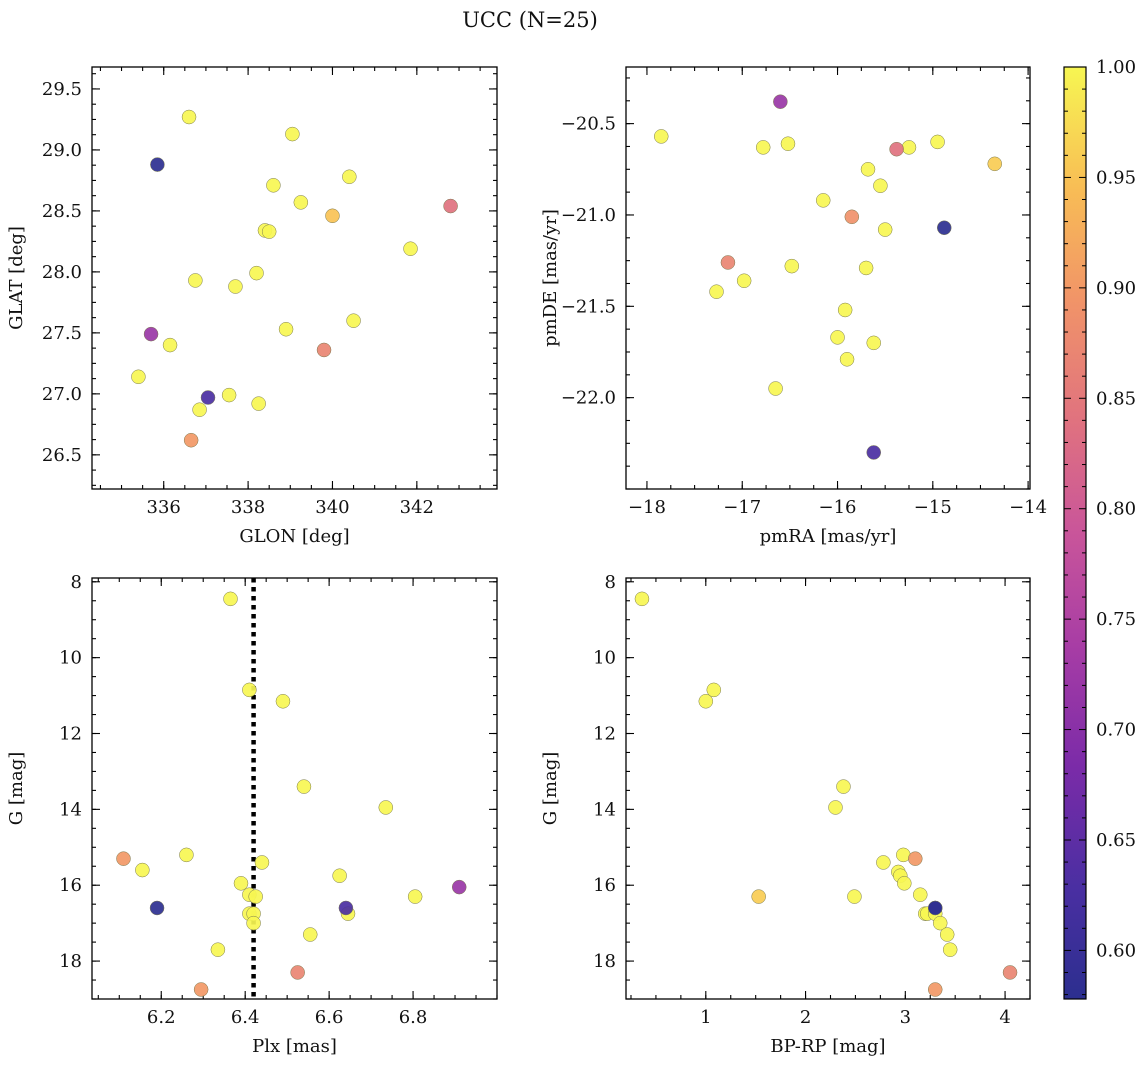 Image resolution: width=1148 pixels, height=1067 pixels. Describe the element at coordinates (550, 278) in the screenshot. I see `y-axis-label: pmDE [mas/yr]` at that location.